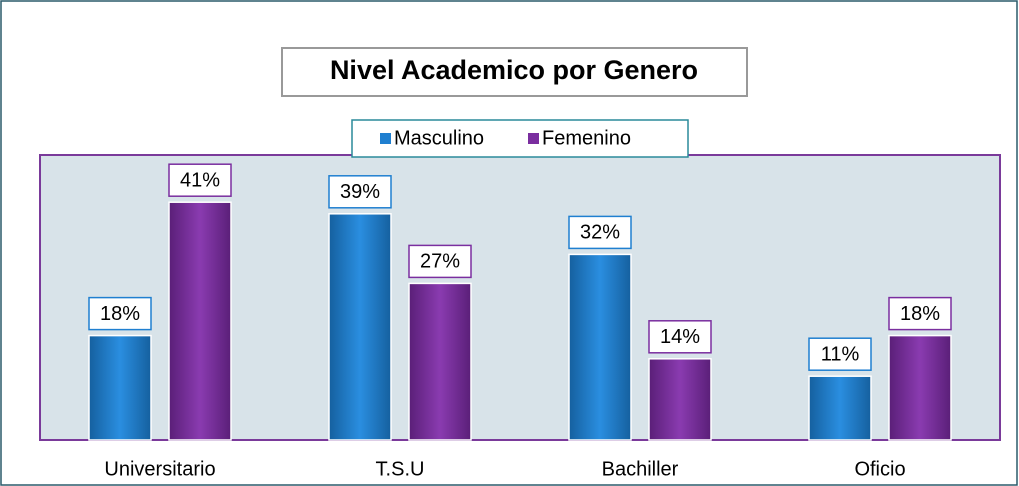 This screenshot has width=1019, height=486. What do you see at coordinates (400, 469) in the screenshot?
I see `x-tick-label: T.S.U` at bounding box center [400, 469].